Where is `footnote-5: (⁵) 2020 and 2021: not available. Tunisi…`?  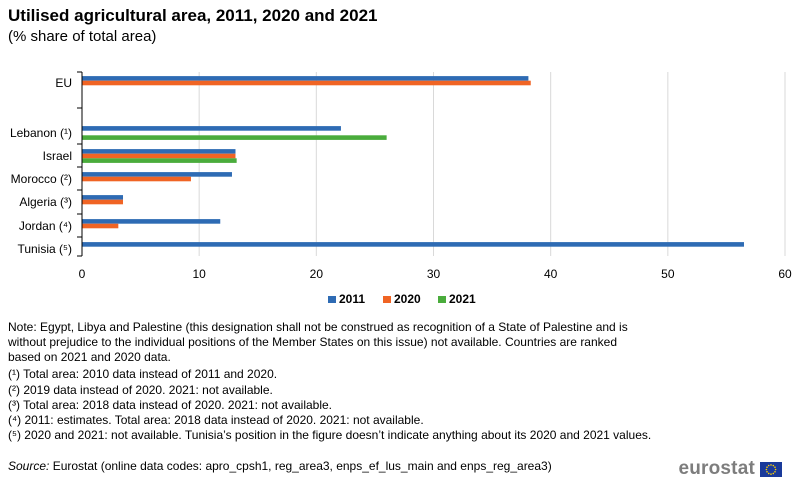
footnote-5: (⁵) 2020 and 2021: not available. Tunisi… is located at coordinates (330, 435).